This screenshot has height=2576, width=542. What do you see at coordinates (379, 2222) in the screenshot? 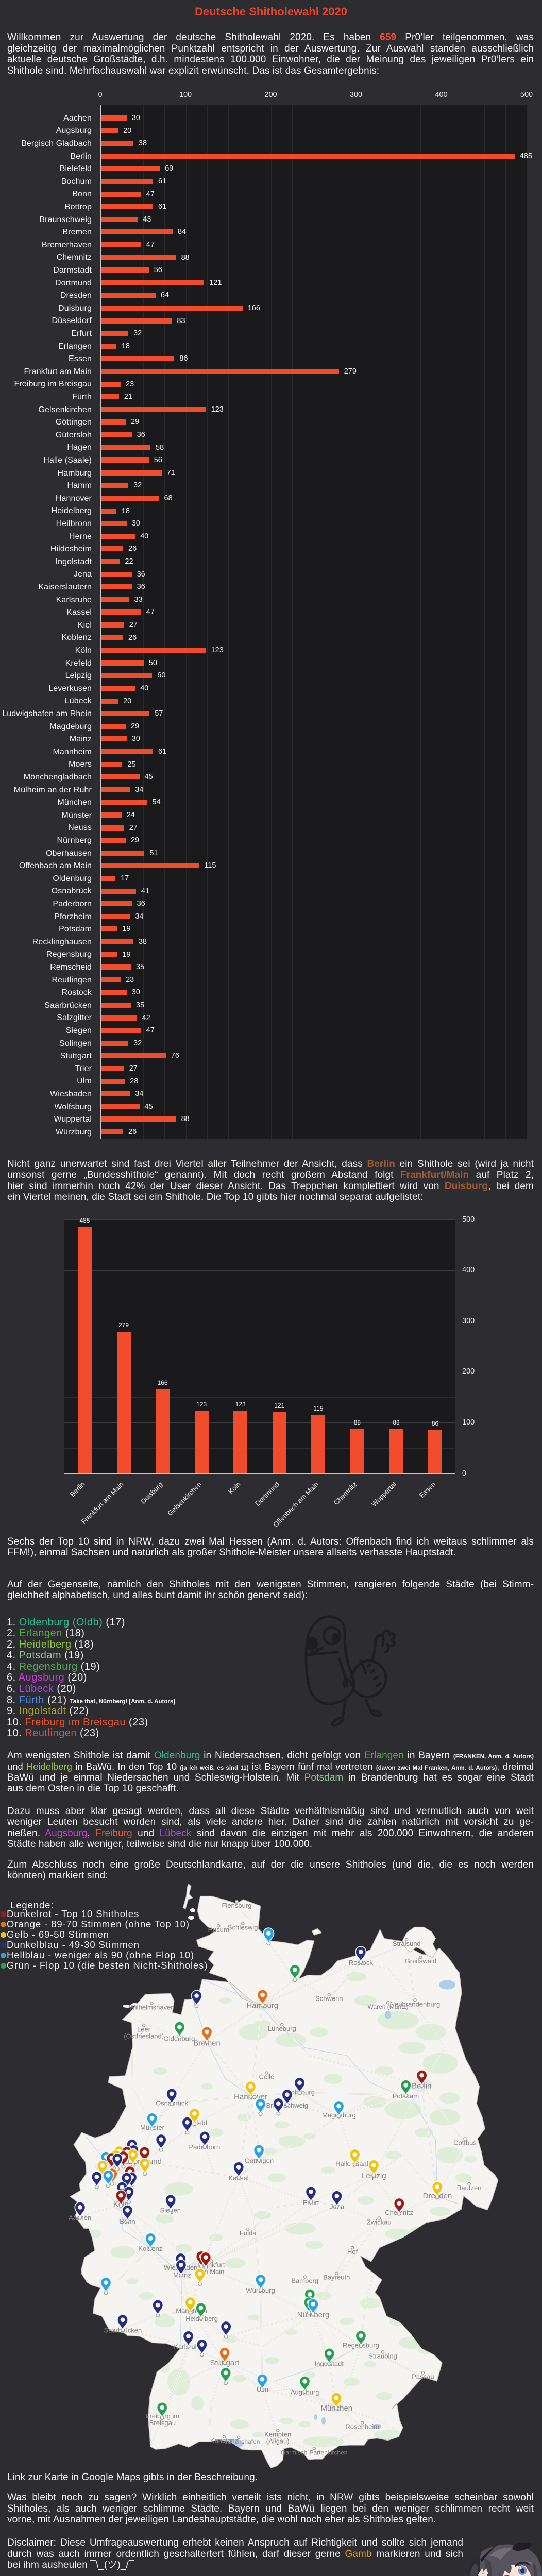
I see `svg-text: Zwickau` at bounding box center [379, 2222].